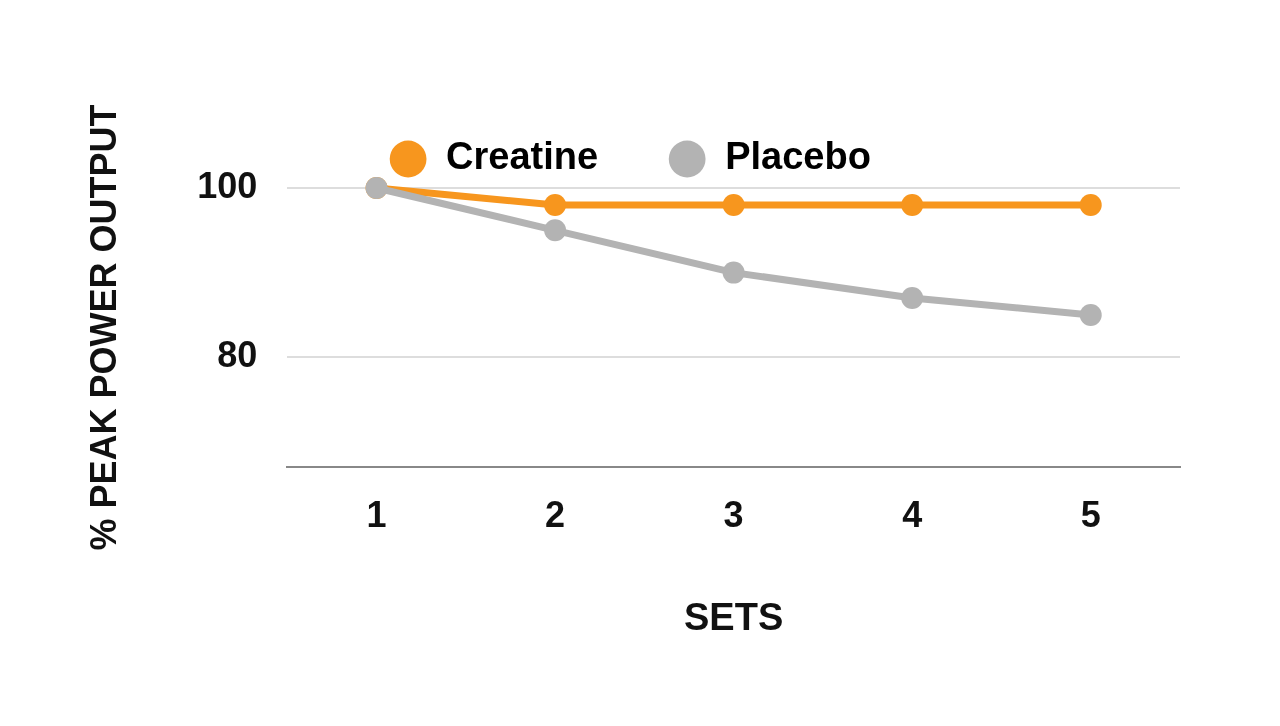 This screenshot has height=726, width=1280. Describe the element at coordinates (376, 514) in the screenshot. I see `x-tick-label: 1` at that location.